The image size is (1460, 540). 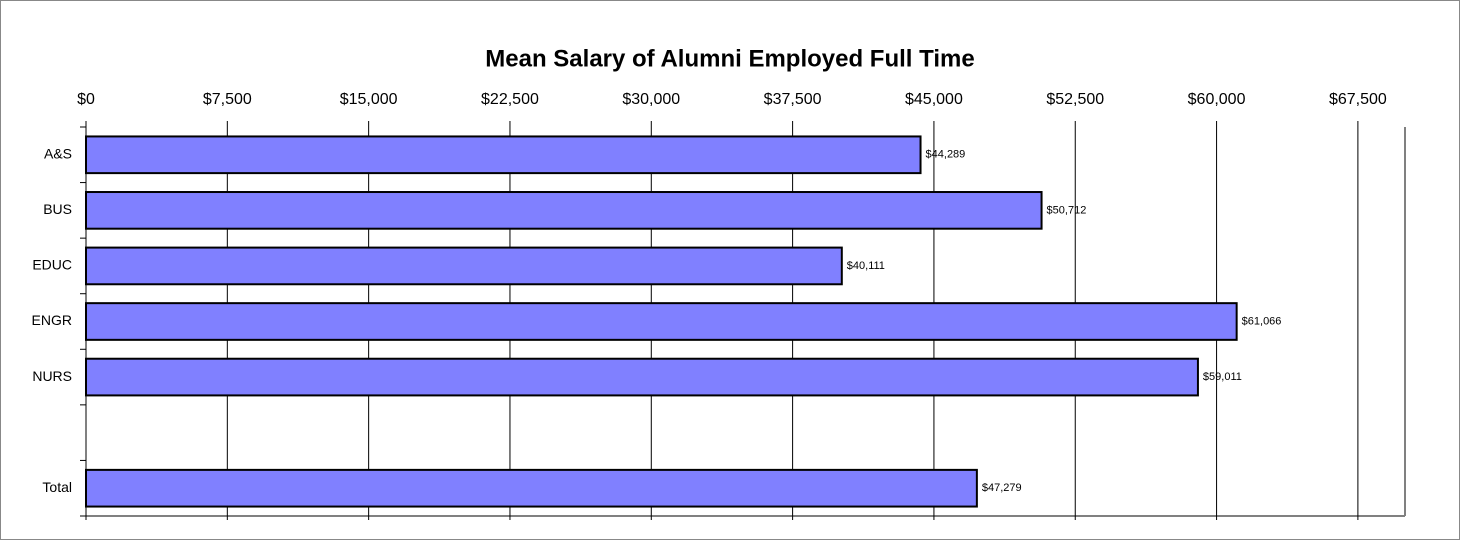 What do you see at coordinates (52, 265) in the screenshot?
I see `y-tick-label: EDUC` at bounding box center [52, 265].